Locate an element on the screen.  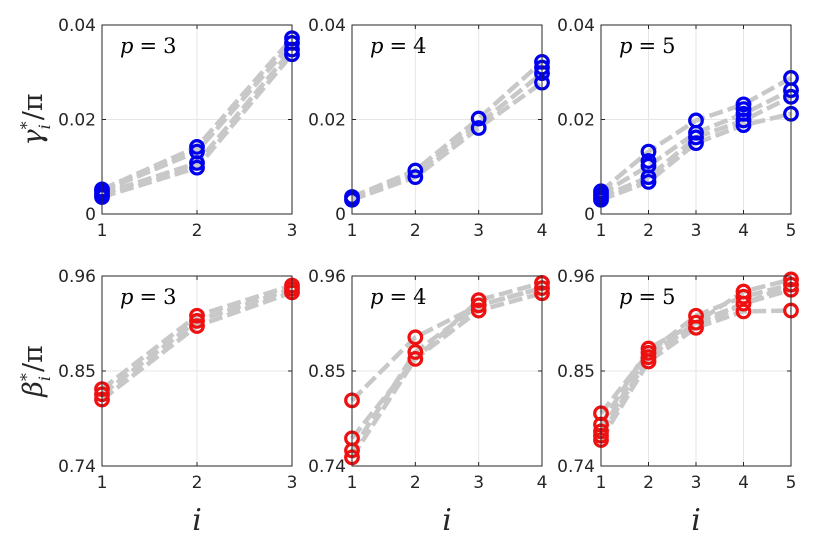
panel-gamma-p4: 1 2 3 4 0 0.02 0.04 p = 4 is located at coordinates (429, 128).